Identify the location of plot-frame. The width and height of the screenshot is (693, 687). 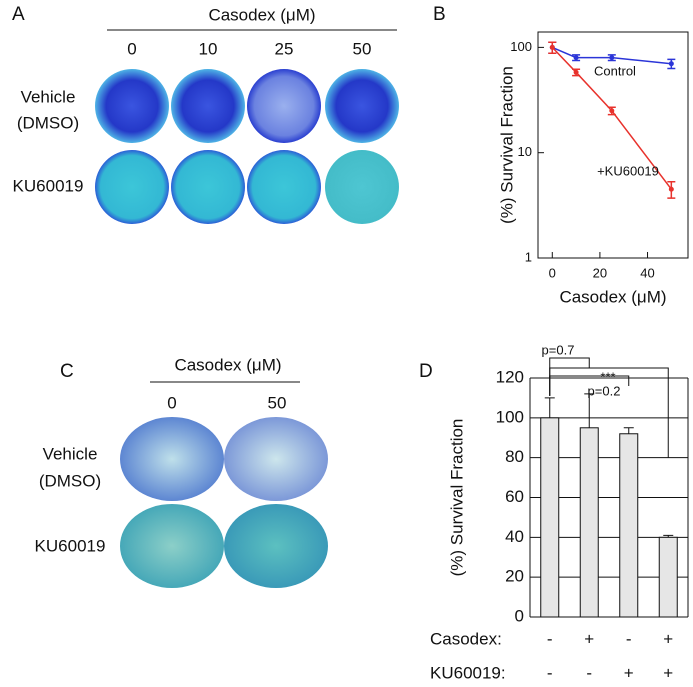
(613, 145).